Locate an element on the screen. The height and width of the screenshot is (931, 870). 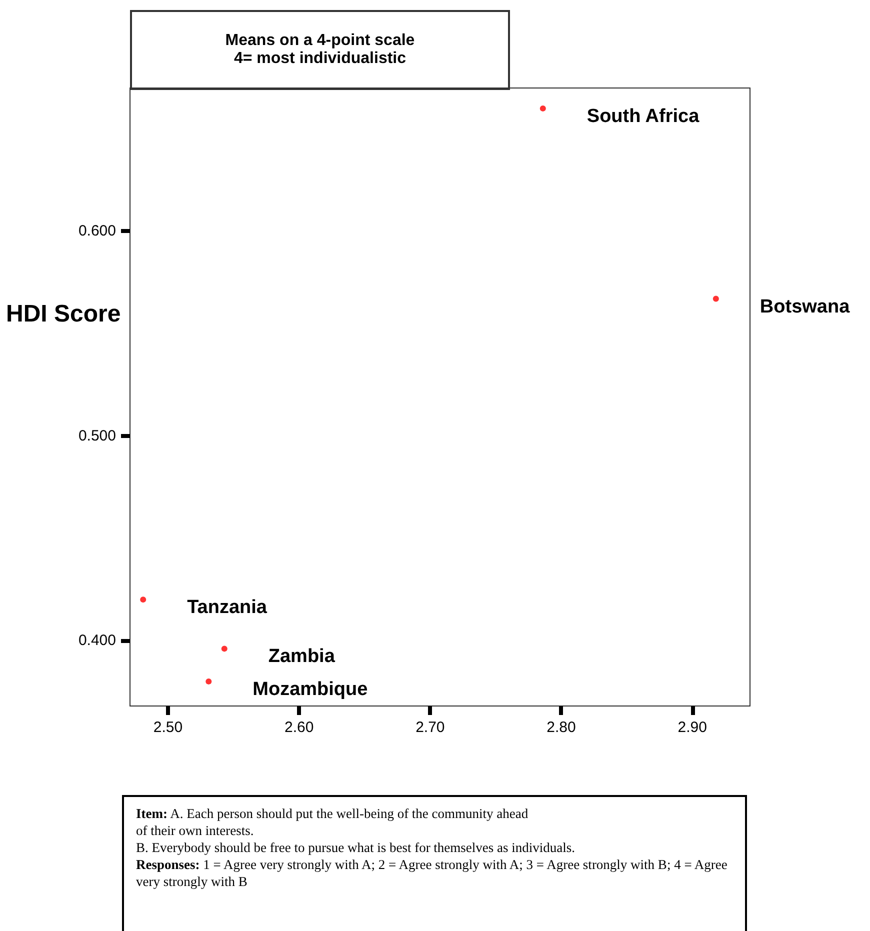
x-tick-label: 2.90 is located at coordinates (692, 727).